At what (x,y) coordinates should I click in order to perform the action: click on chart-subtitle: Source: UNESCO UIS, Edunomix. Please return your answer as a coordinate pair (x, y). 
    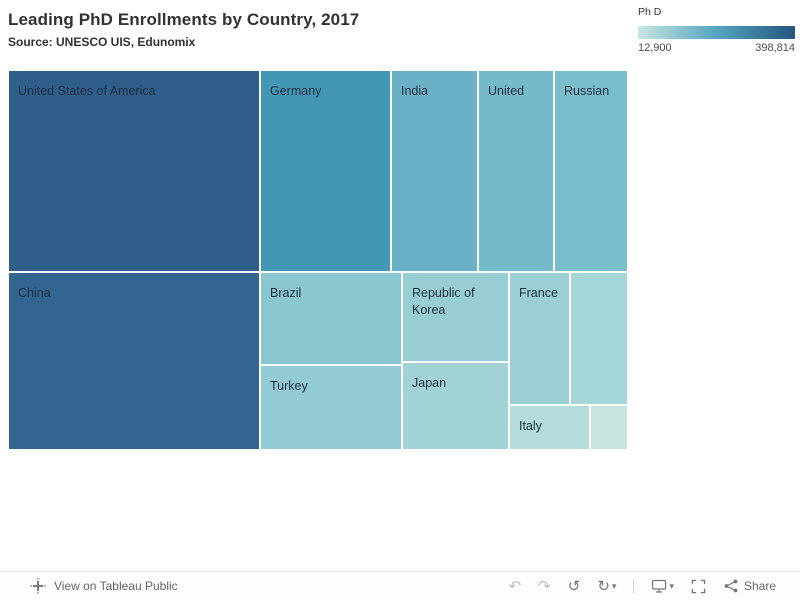
    Looking at the image, I should click on (102, 42).